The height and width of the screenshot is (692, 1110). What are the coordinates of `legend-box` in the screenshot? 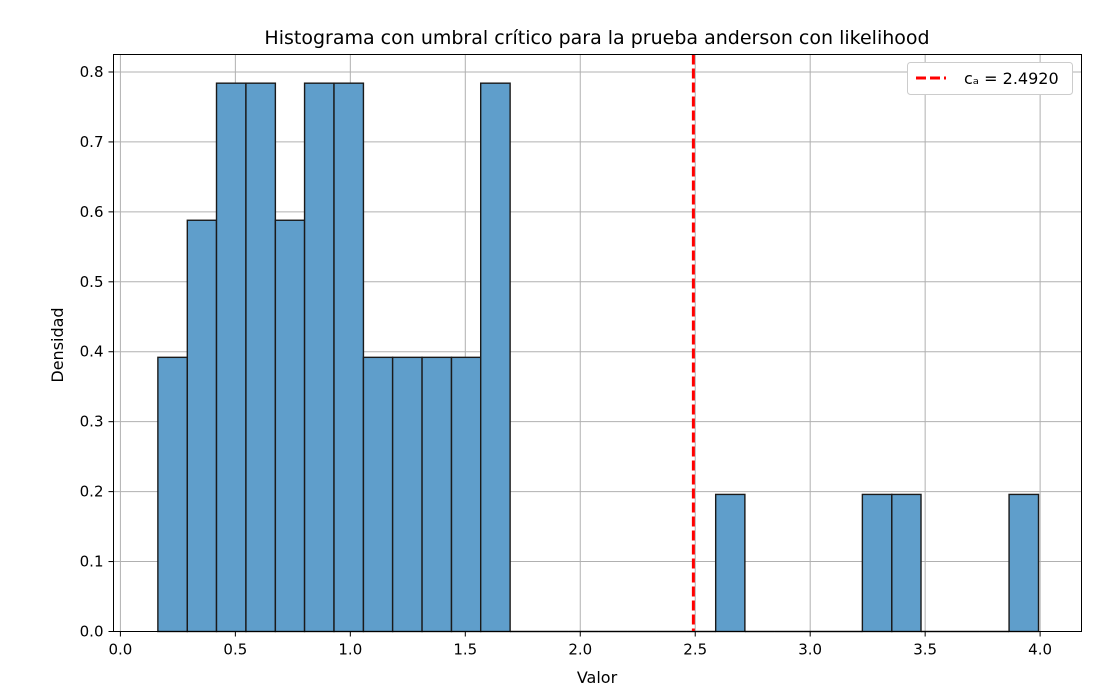 It's located at (990, 78).